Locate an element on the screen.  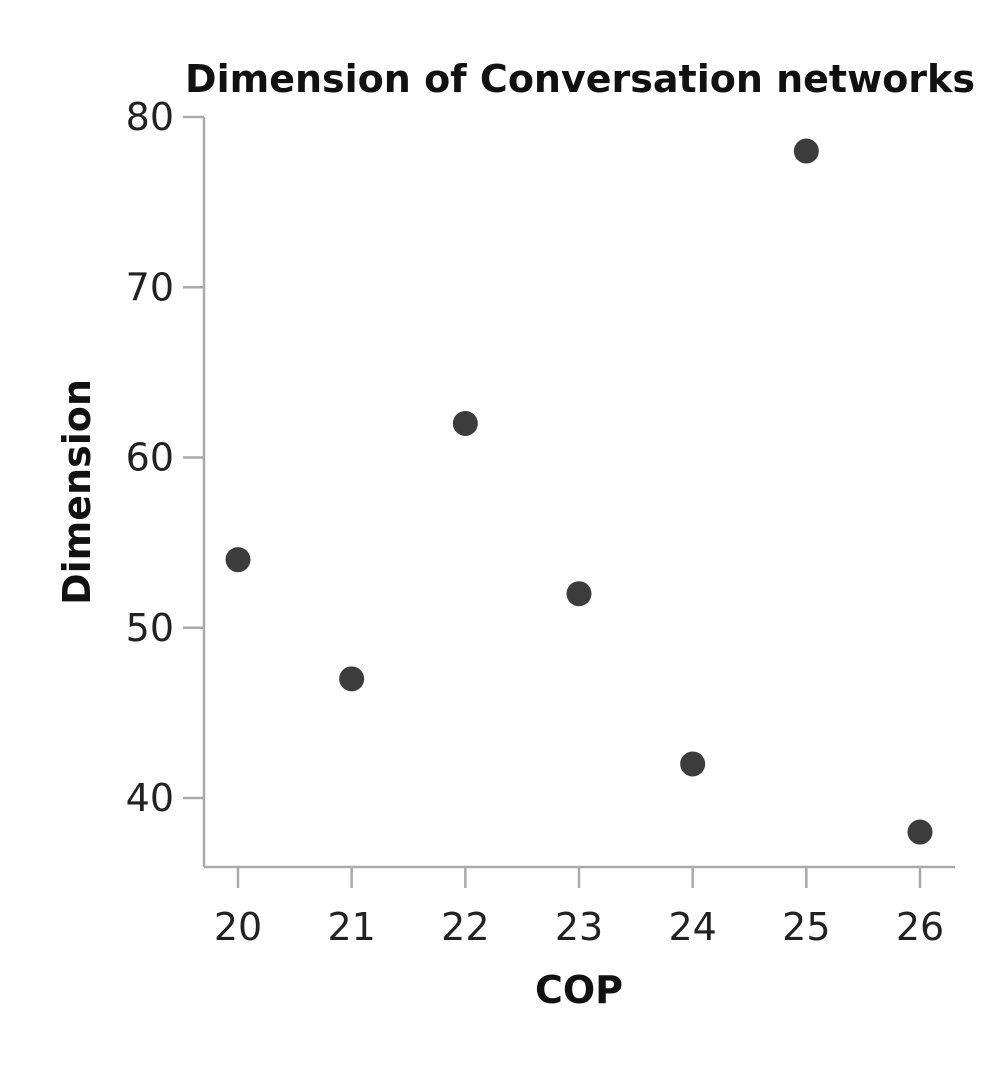
y-tick-label: 50 is located at coordinates (150, 628).